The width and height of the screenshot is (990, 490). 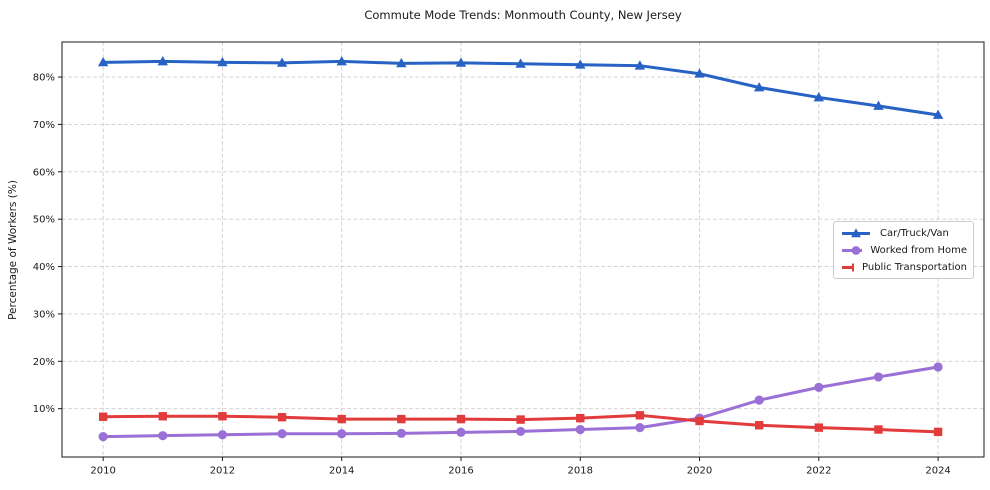 I want to click on y-tick-label: 10%, so click(x=44, y=409).